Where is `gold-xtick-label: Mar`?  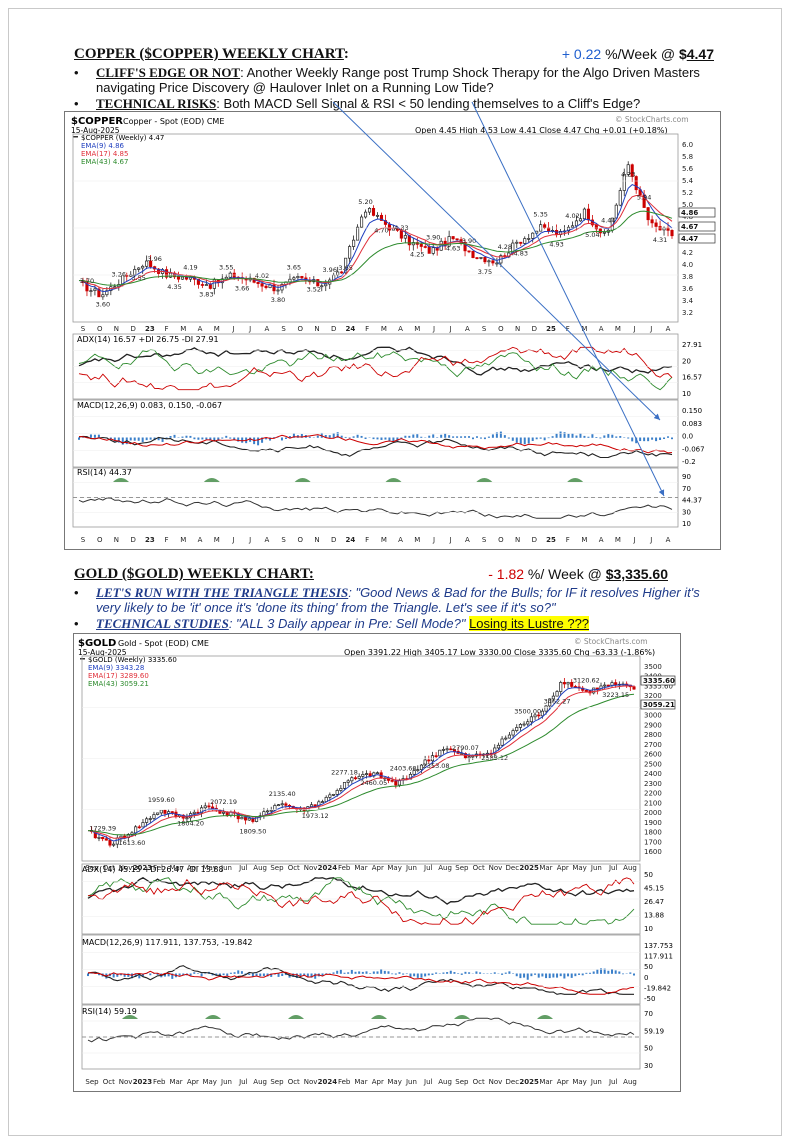
gold-xtick-label: Mar is located at coordinates (545, 1082).